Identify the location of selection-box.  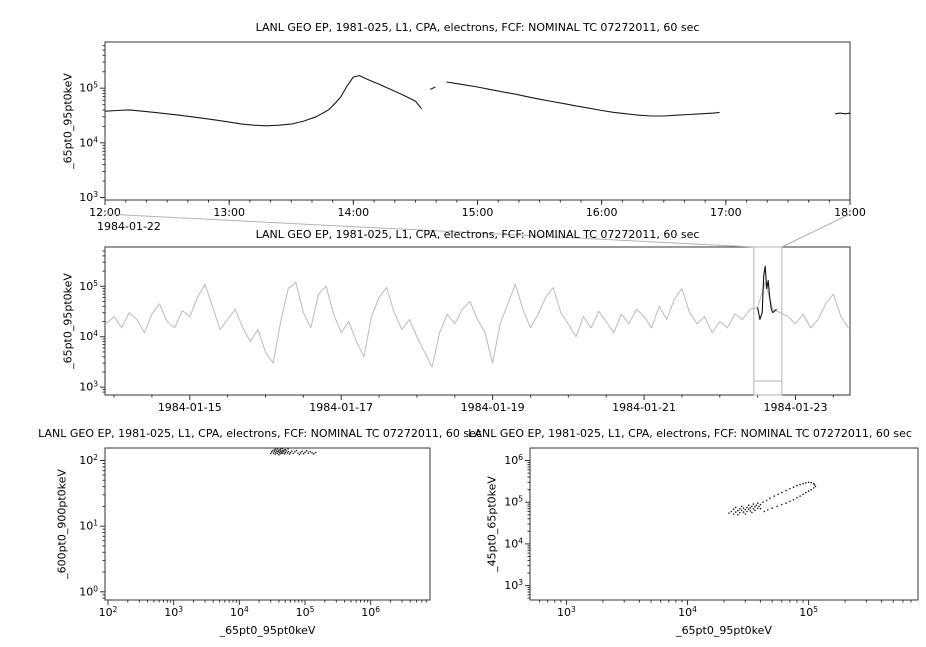
(768, 321).